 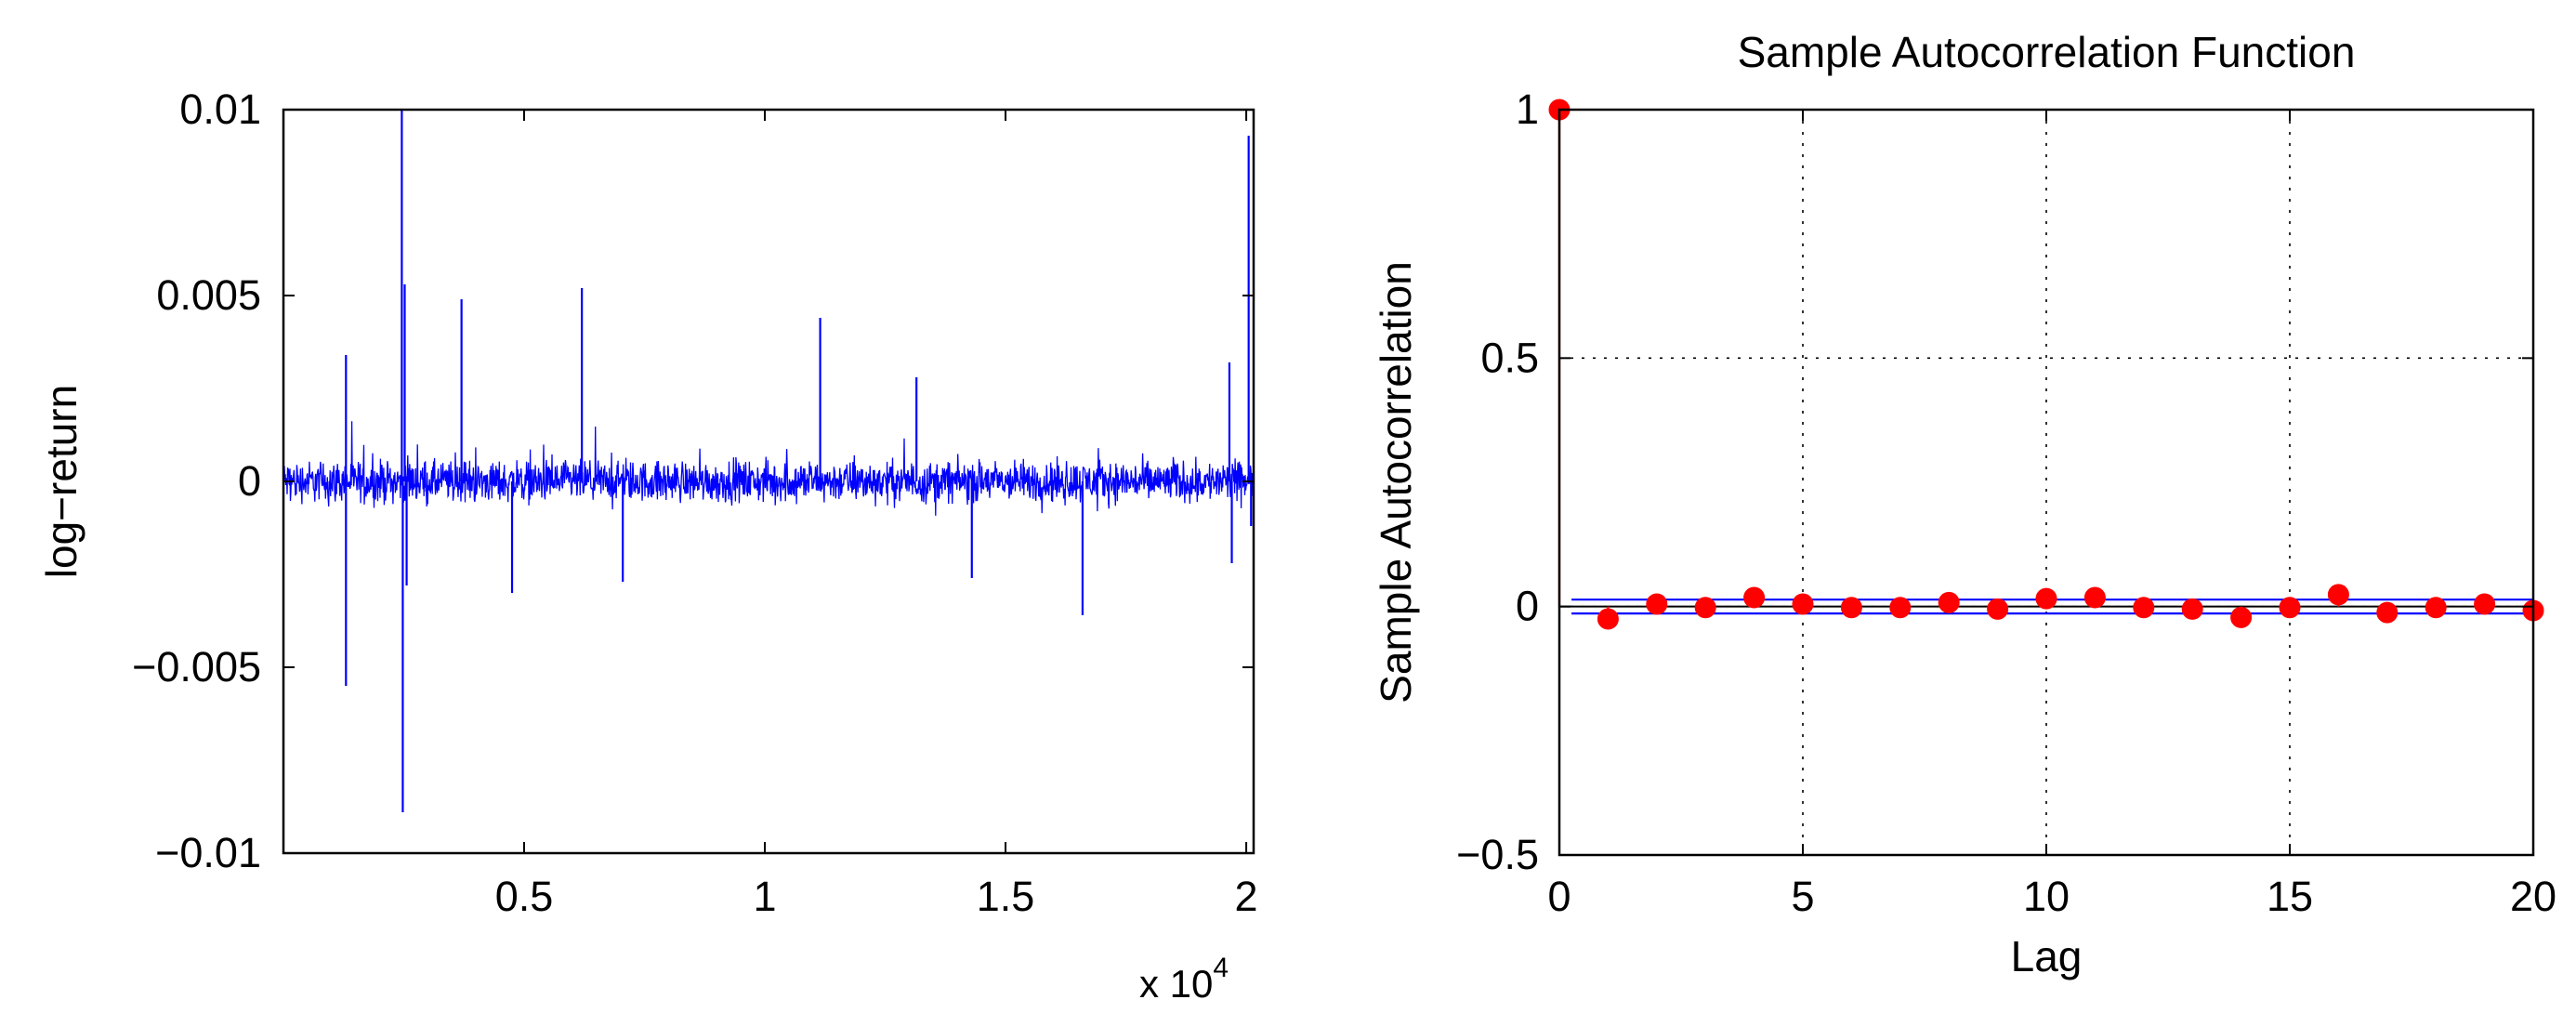 What do you see at coordinates (1497, 482) in the screenshot?
I see `right-y-tick-labels: −0.5 0 0.5 1` at bounding box center [1497, 482].